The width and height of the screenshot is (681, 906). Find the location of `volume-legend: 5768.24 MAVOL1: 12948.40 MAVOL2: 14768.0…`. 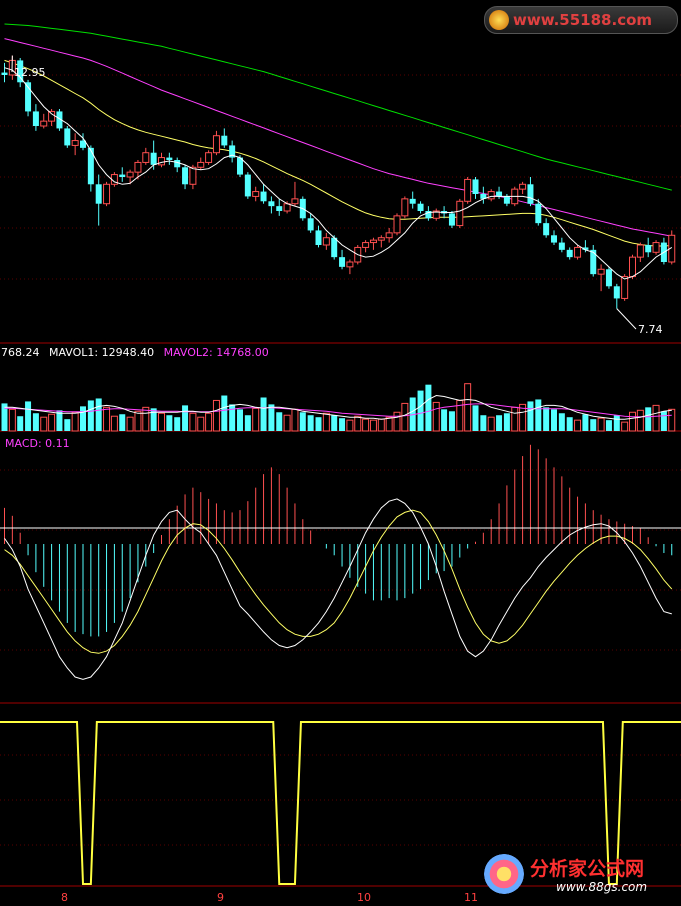

volume-legend: 5768.24 MAVOL1: 12948.40 MAVOL2: 14768.0… is located at coordinates (134, 352).